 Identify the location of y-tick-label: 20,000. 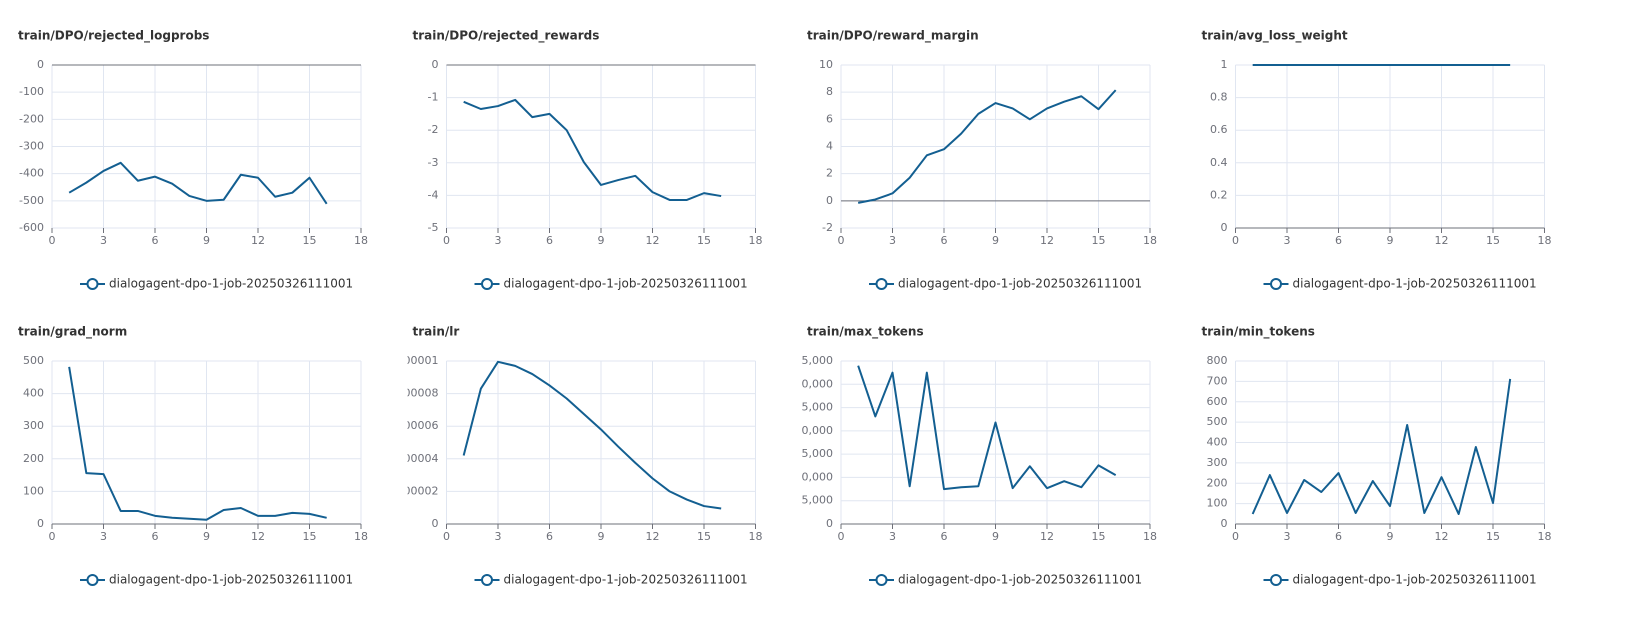
(814, 430).